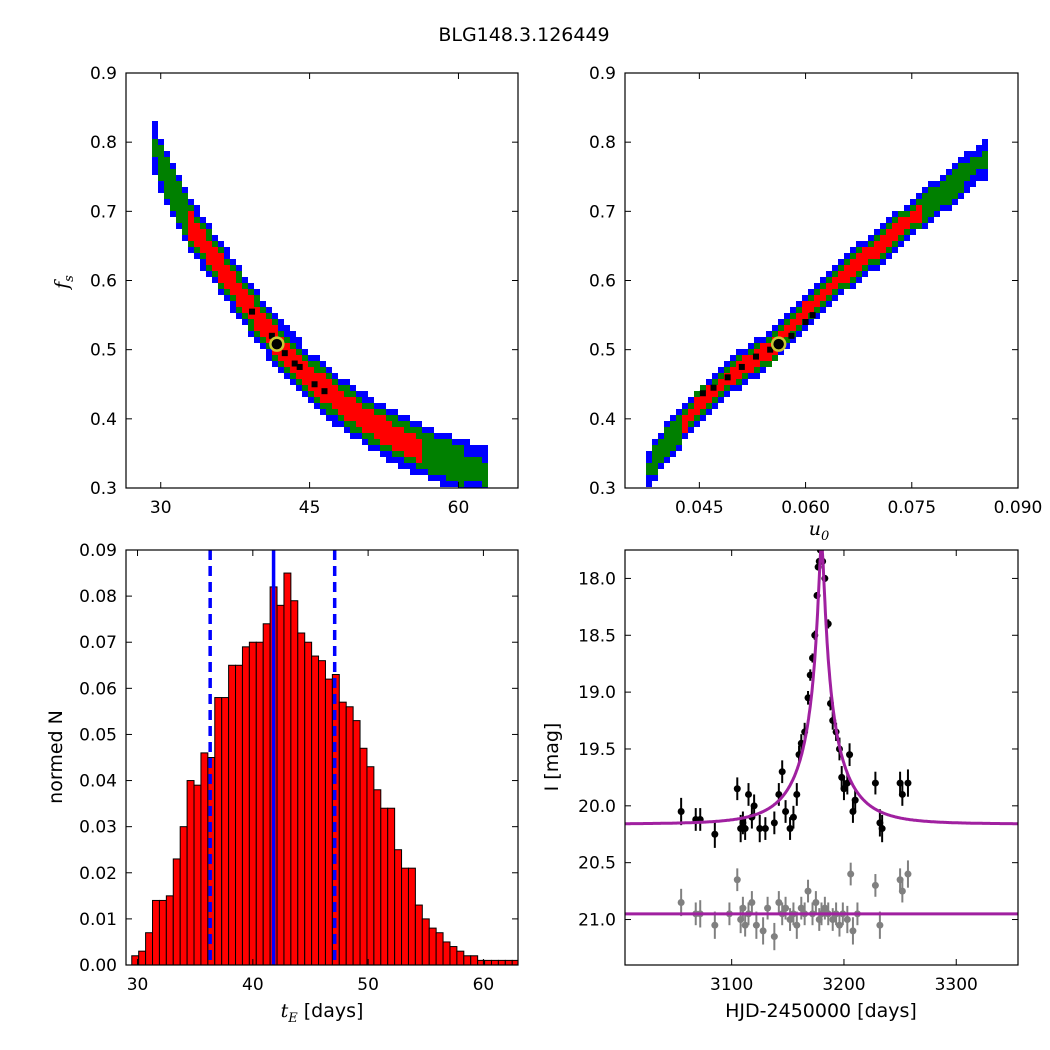 The height and width of the screenshot is (1050, 1050). What do you see at coordinates (253, 985) in the screenshot?
I see `bl-xtick-label: 40` at bounding box center [253, 985].